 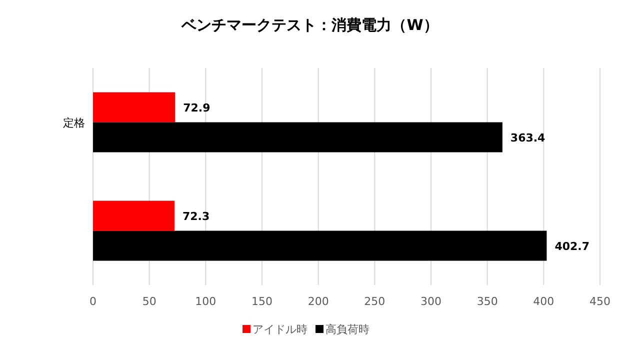 What do you see at coordinates (431, 301) in the screenshot?
I see `x-tick-label: 300` at bounding box center [431, 301].